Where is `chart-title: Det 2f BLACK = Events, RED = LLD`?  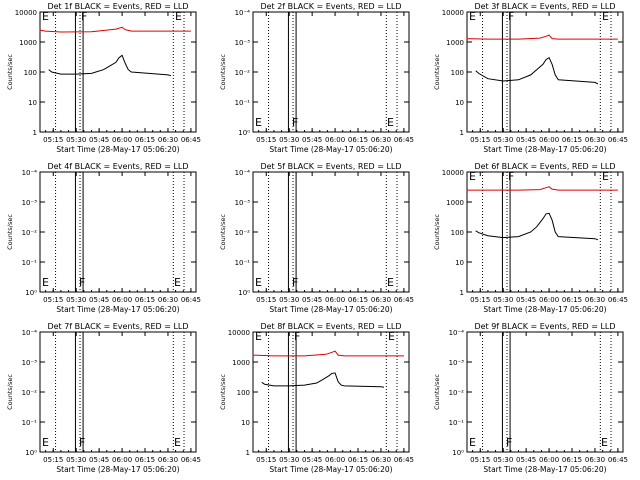 chart-title: Det 2f BLACK = Events, RED = LLD is located at coordinates (330, 6).